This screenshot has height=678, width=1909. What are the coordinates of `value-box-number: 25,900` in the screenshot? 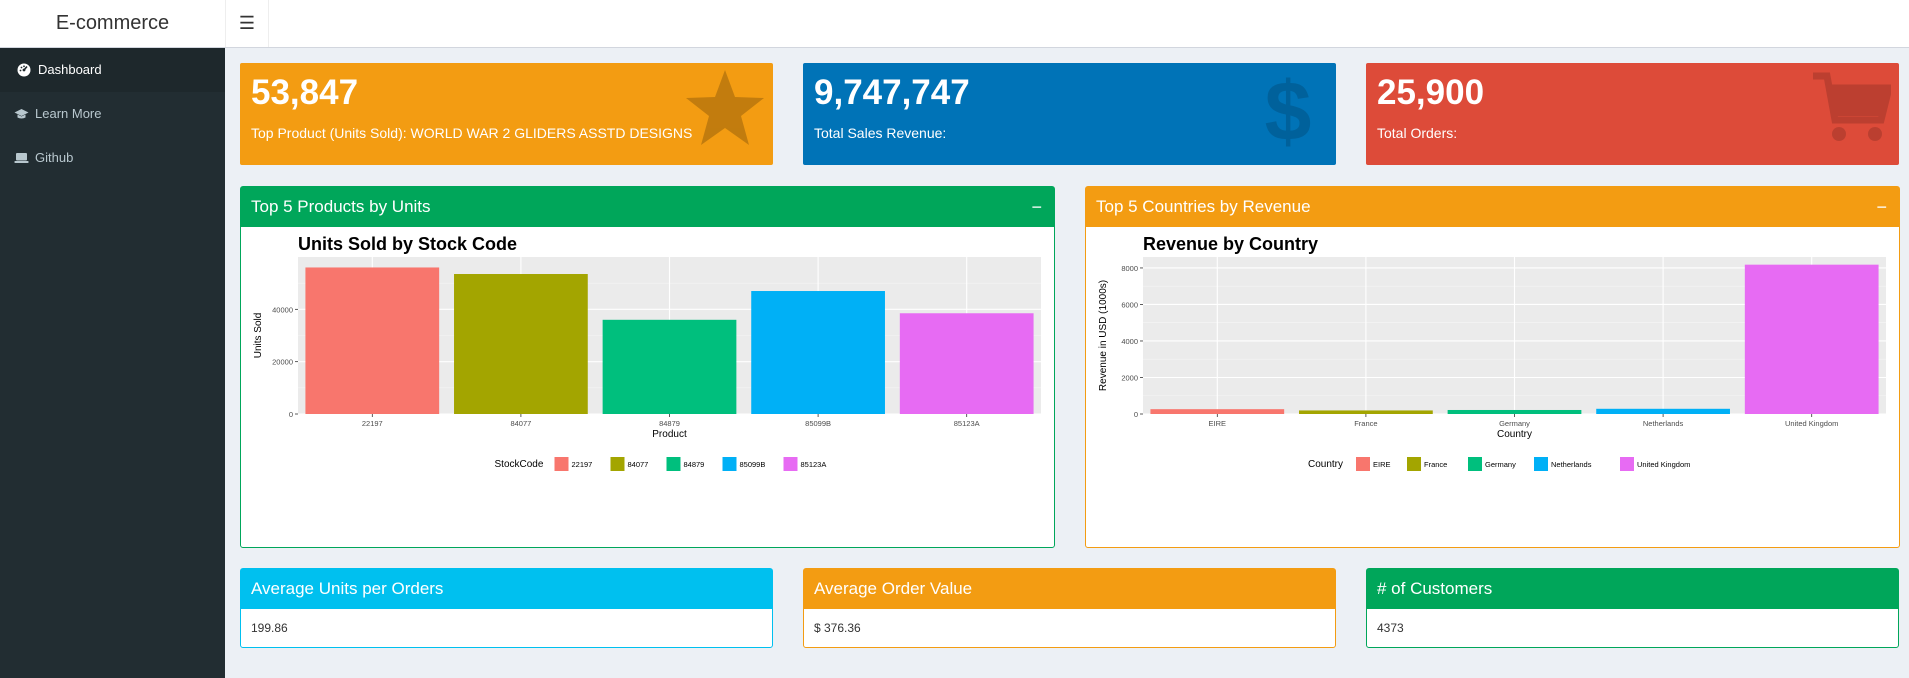 It's located at (1431, 92).